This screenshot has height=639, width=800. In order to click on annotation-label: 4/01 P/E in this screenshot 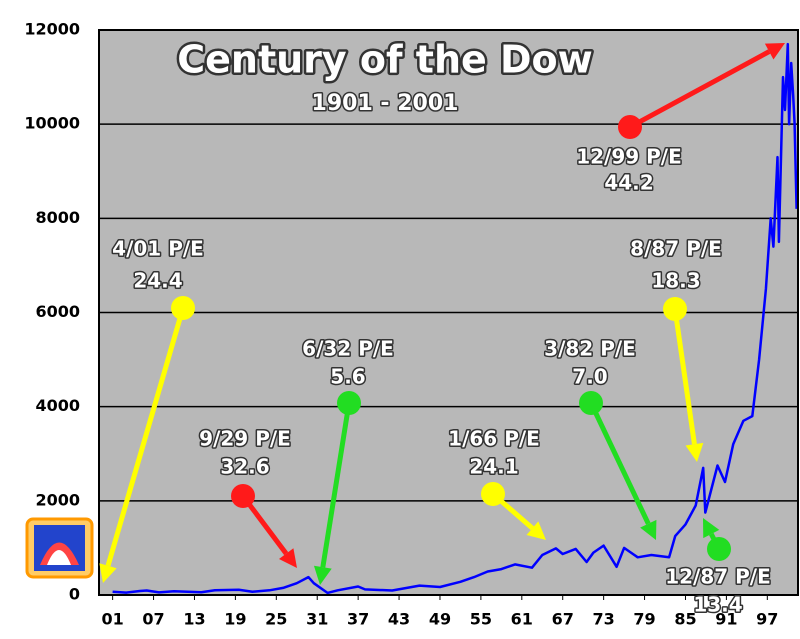, I will do `click(158, 249)`.